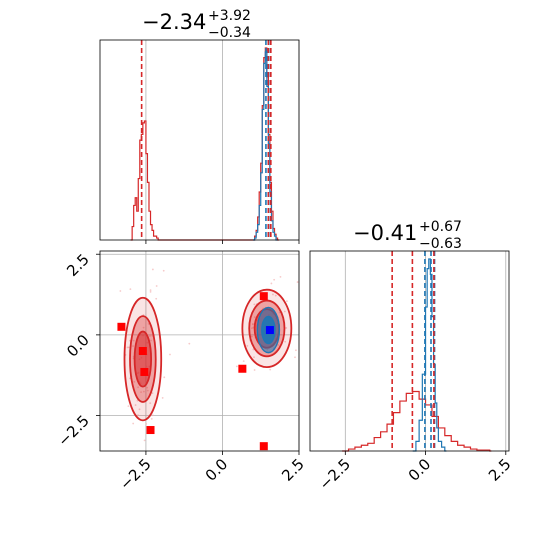 This screenshot has height=550, width=550. What do you see at coordinates (73, 431) in the screenshot?
I see `joint-ytick-label-0: −2.5` at bounding box center [73, 431].